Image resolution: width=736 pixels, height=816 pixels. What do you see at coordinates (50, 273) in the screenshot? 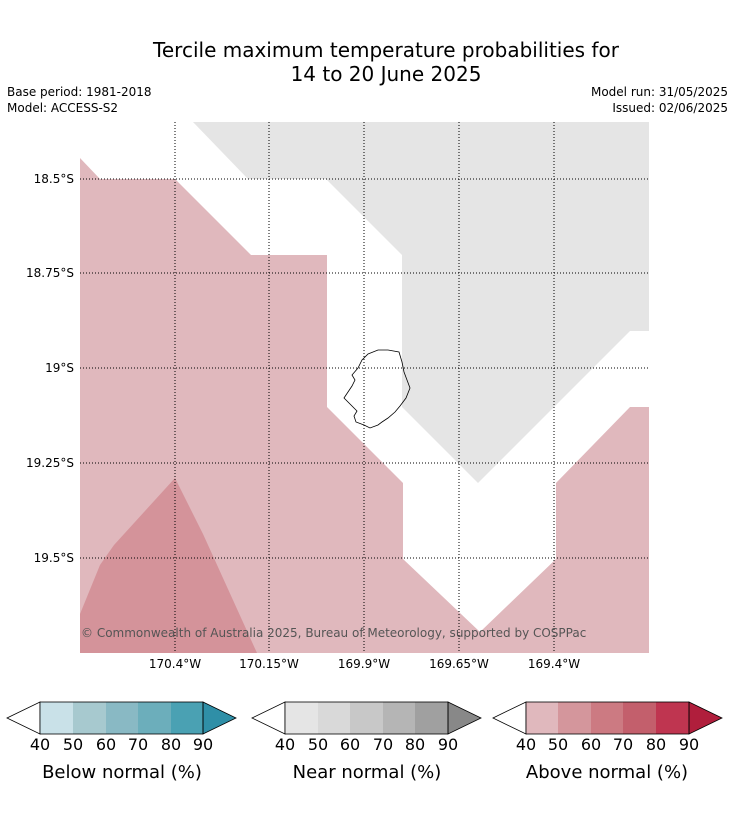
I see `lat-label: 18.75°S` at bounding box center [50, 273].